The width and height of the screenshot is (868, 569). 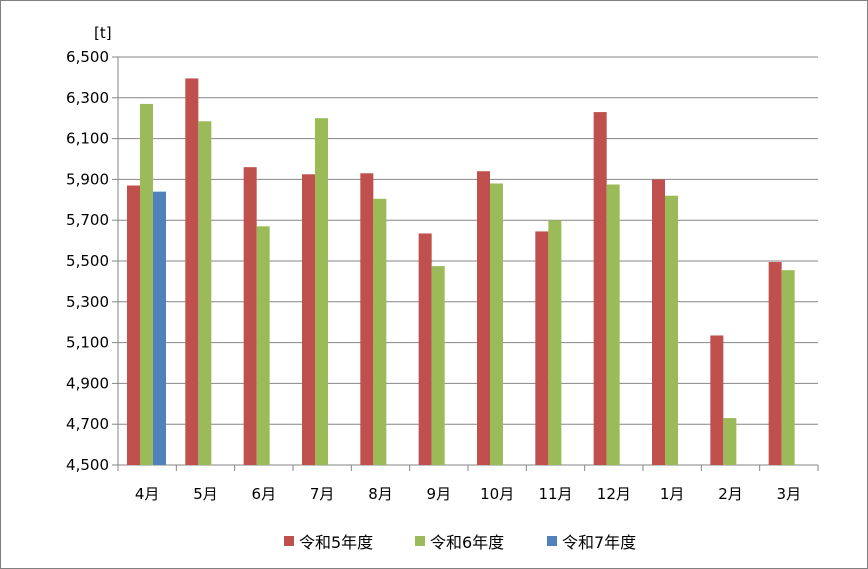 I want to click on x-tick-label: 12月, so click(x=614, y=494).